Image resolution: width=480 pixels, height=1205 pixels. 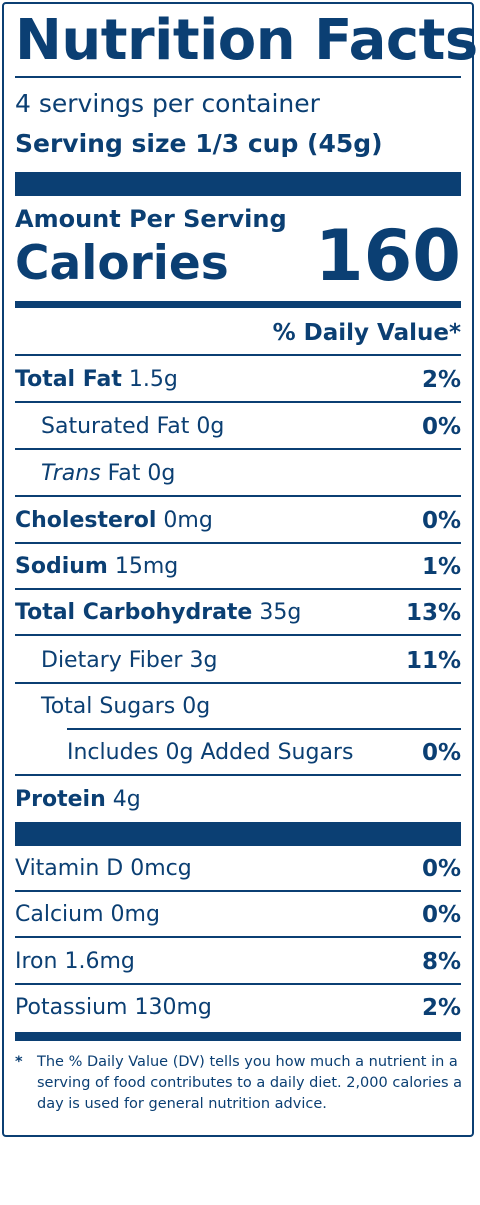 What do you see at coordinates (238, 661) in the screenshot?
I see `nutrient-row-dietary-fiber: Dietary Fiber 3g 11%` at bounding box center [238, 661].